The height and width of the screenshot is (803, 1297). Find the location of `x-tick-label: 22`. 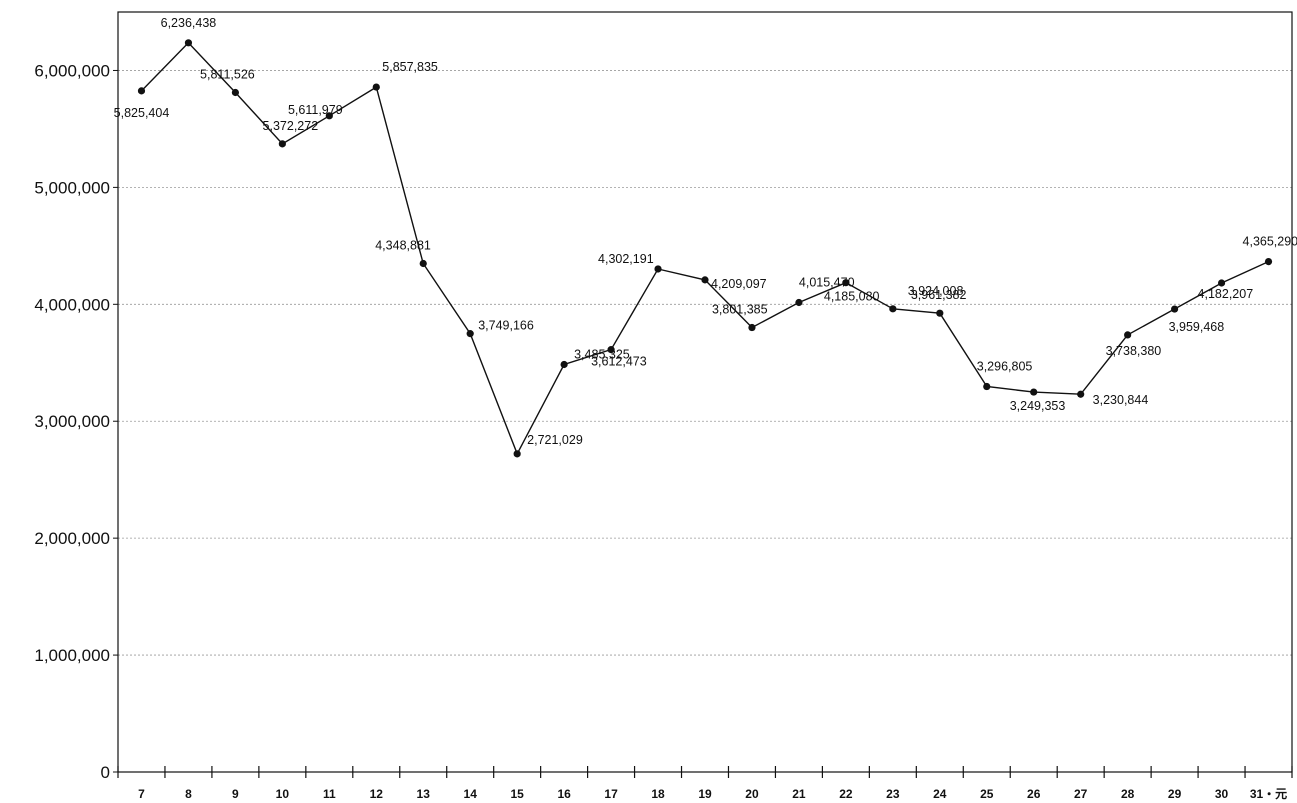

x-tick-label: 22 is located at coordinates (846, 794).